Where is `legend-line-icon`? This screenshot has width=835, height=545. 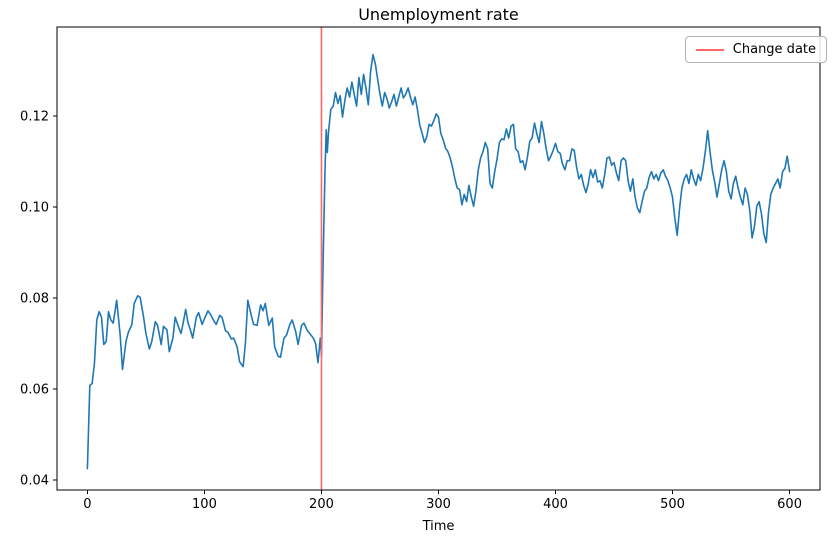
legend-line-icon is located at coordinates (709, 49).